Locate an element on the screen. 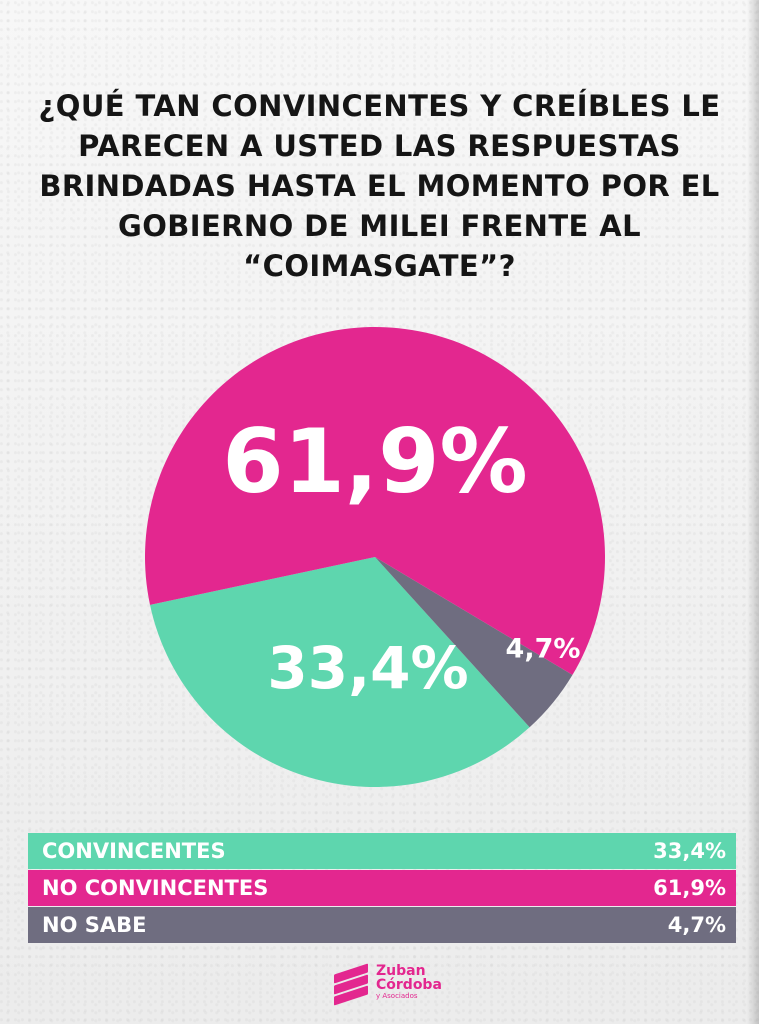  legend-value: 4,7% is located at coordinates (696, 925).